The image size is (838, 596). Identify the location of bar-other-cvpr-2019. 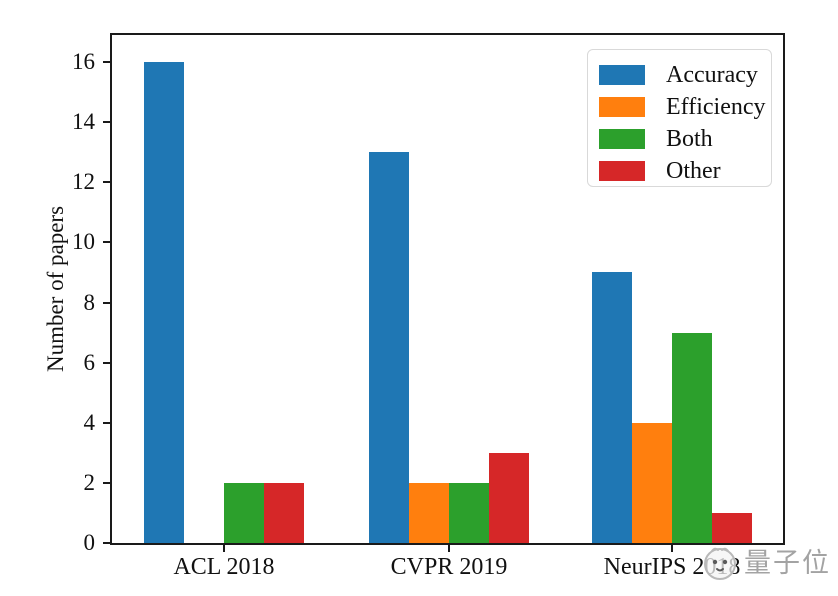
(509, 497).